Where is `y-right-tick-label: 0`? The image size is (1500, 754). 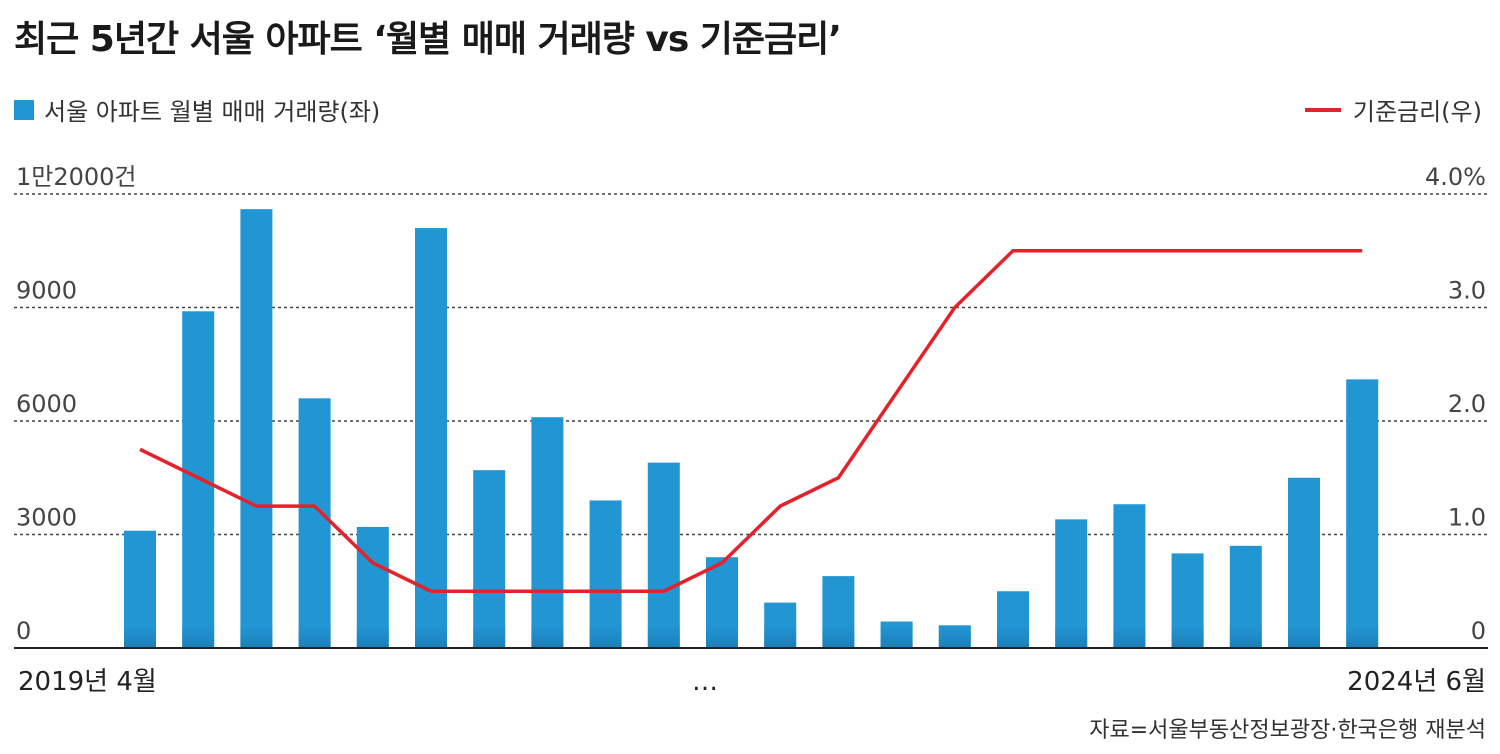
y-right-tick-label: 0 is located at coordinates (1478, 631).